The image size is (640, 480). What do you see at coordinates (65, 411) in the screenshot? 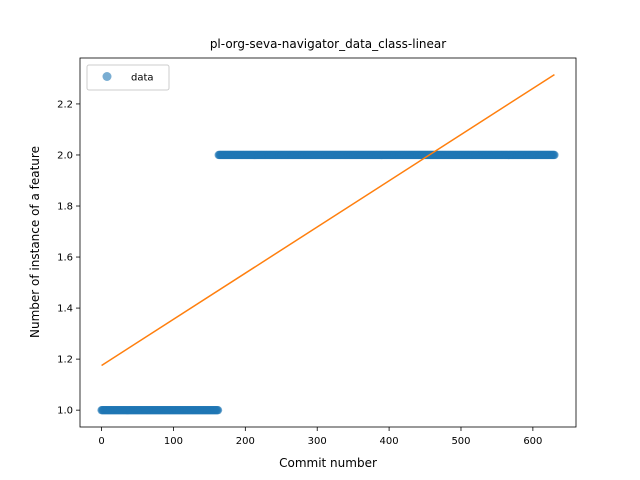
I see `y-tick-label: 1.0` at bounding box center [65, 411].